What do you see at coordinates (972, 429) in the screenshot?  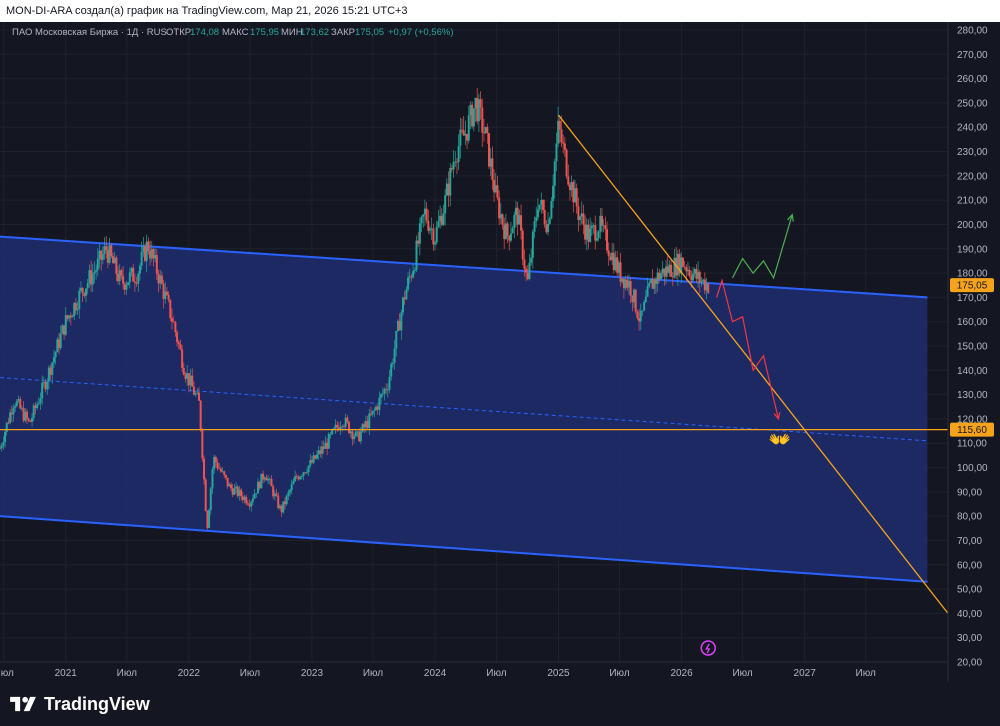 I see `price-label-box` at bounding box center [972, 429].